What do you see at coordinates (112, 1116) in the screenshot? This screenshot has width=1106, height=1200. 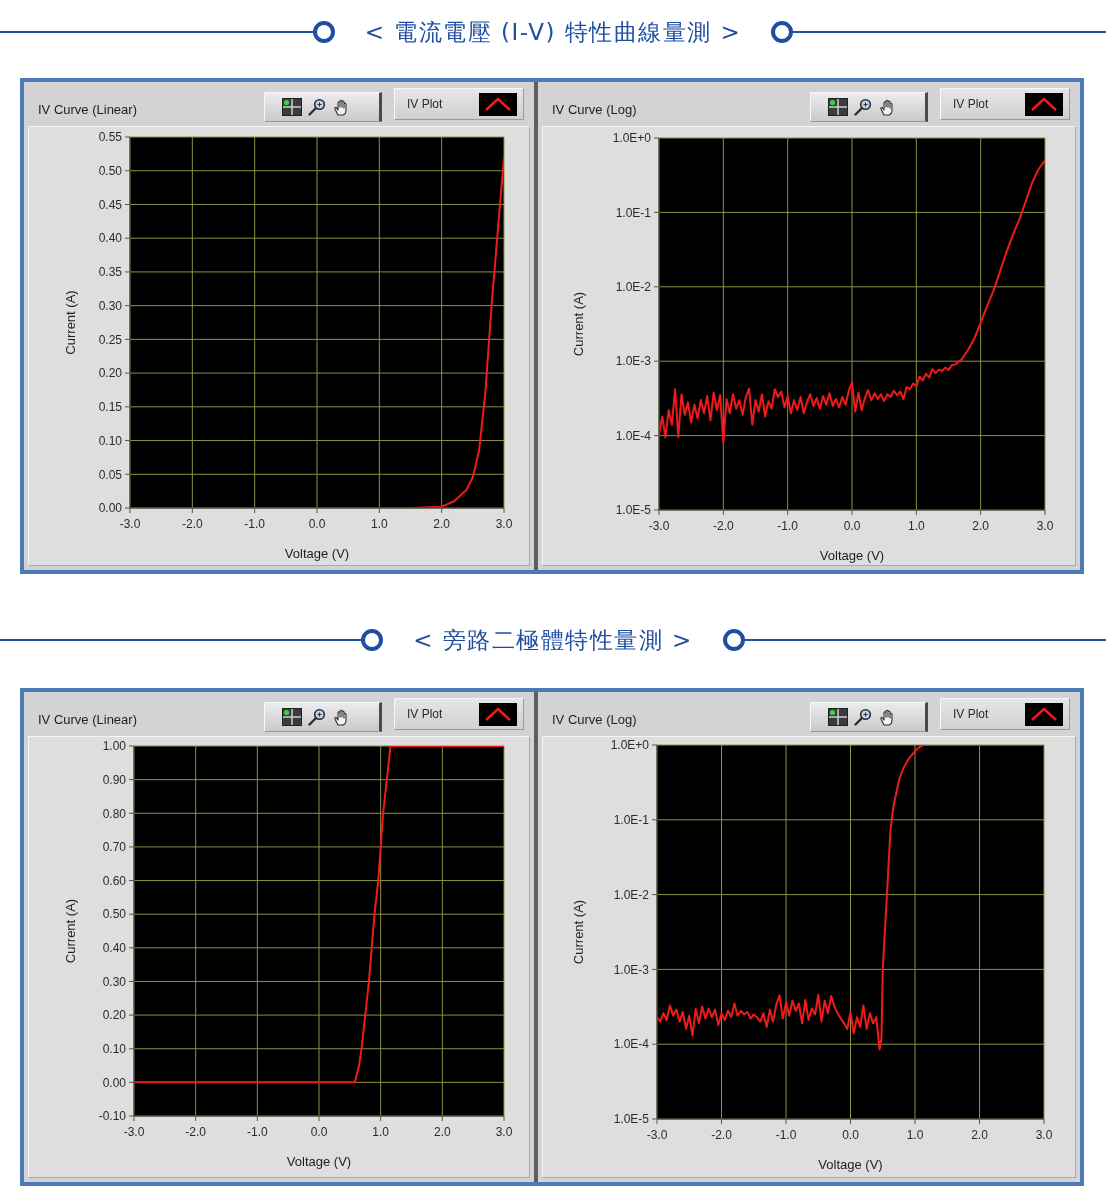 I see `y-tick-label: -0.10` at bounding box center [112, 1116].